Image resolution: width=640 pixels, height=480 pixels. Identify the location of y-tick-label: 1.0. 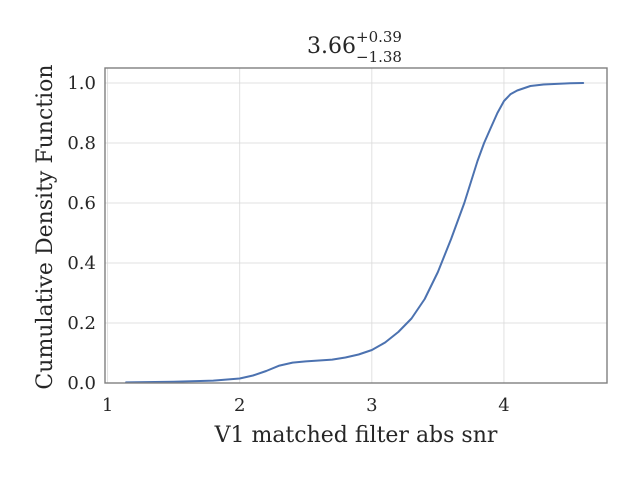
(81, 83).